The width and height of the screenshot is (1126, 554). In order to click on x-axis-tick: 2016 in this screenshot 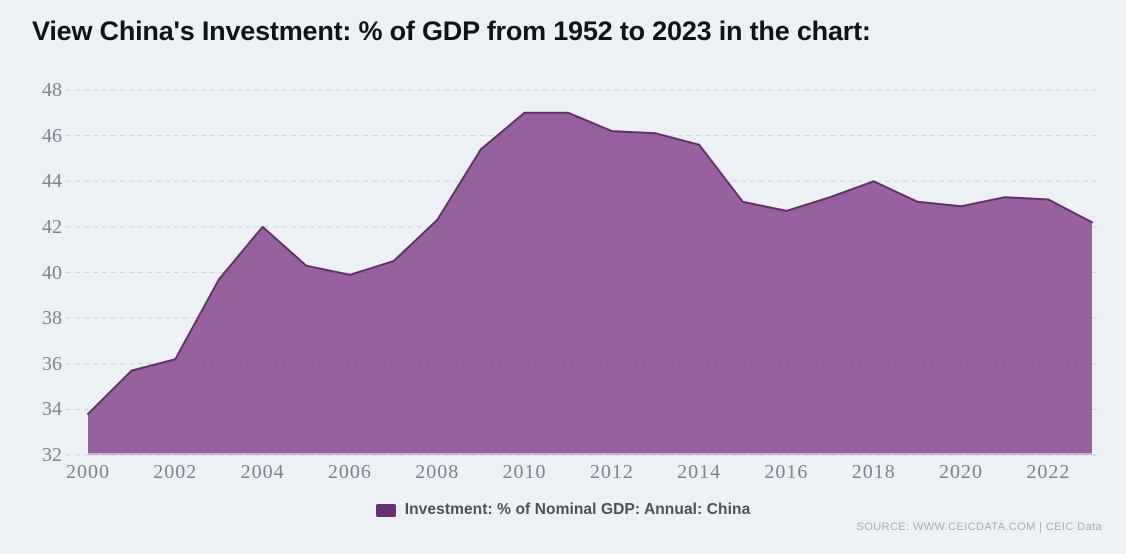, I will do `click(786, 472)`.